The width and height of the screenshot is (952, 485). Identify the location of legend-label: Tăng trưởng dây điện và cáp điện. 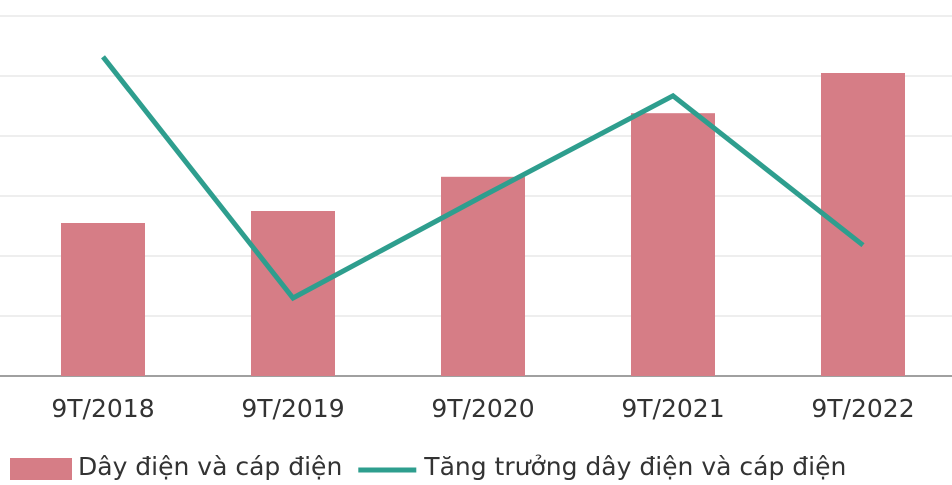
(634, 466).